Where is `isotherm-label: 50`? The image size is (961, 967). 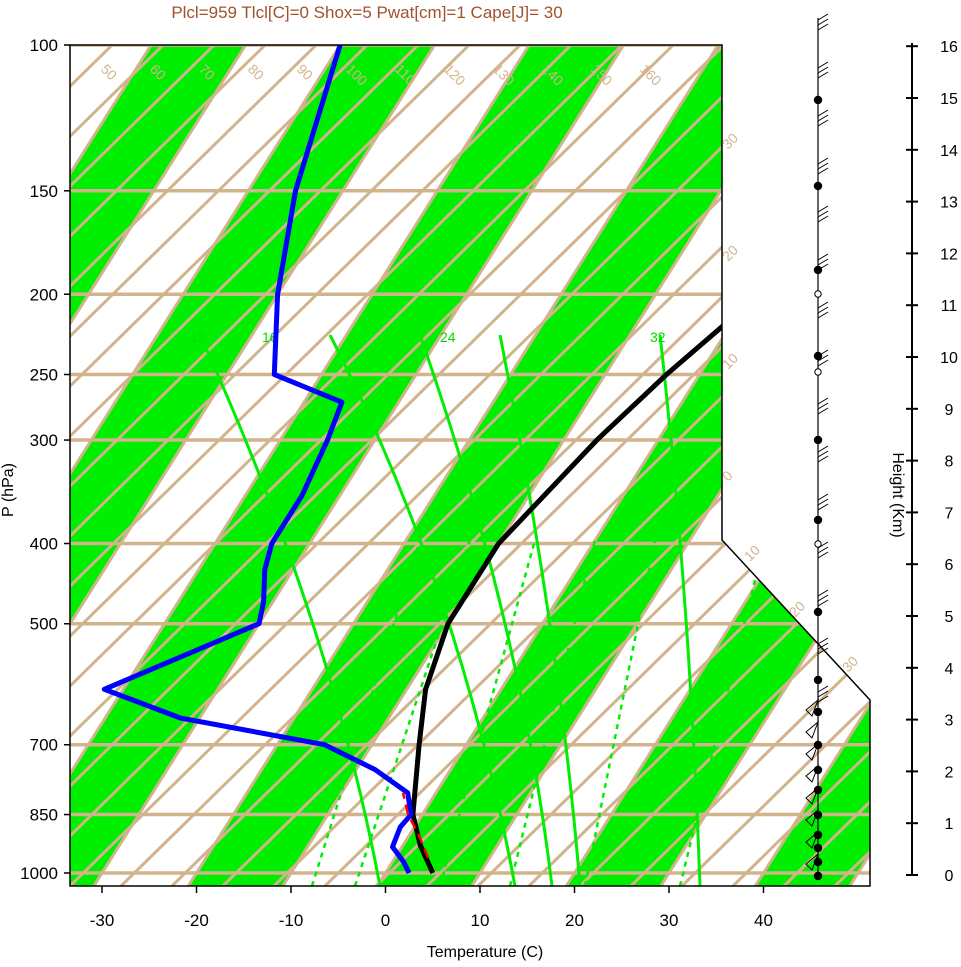
isotherm-label: 50 is located at coordinates (109, 72).